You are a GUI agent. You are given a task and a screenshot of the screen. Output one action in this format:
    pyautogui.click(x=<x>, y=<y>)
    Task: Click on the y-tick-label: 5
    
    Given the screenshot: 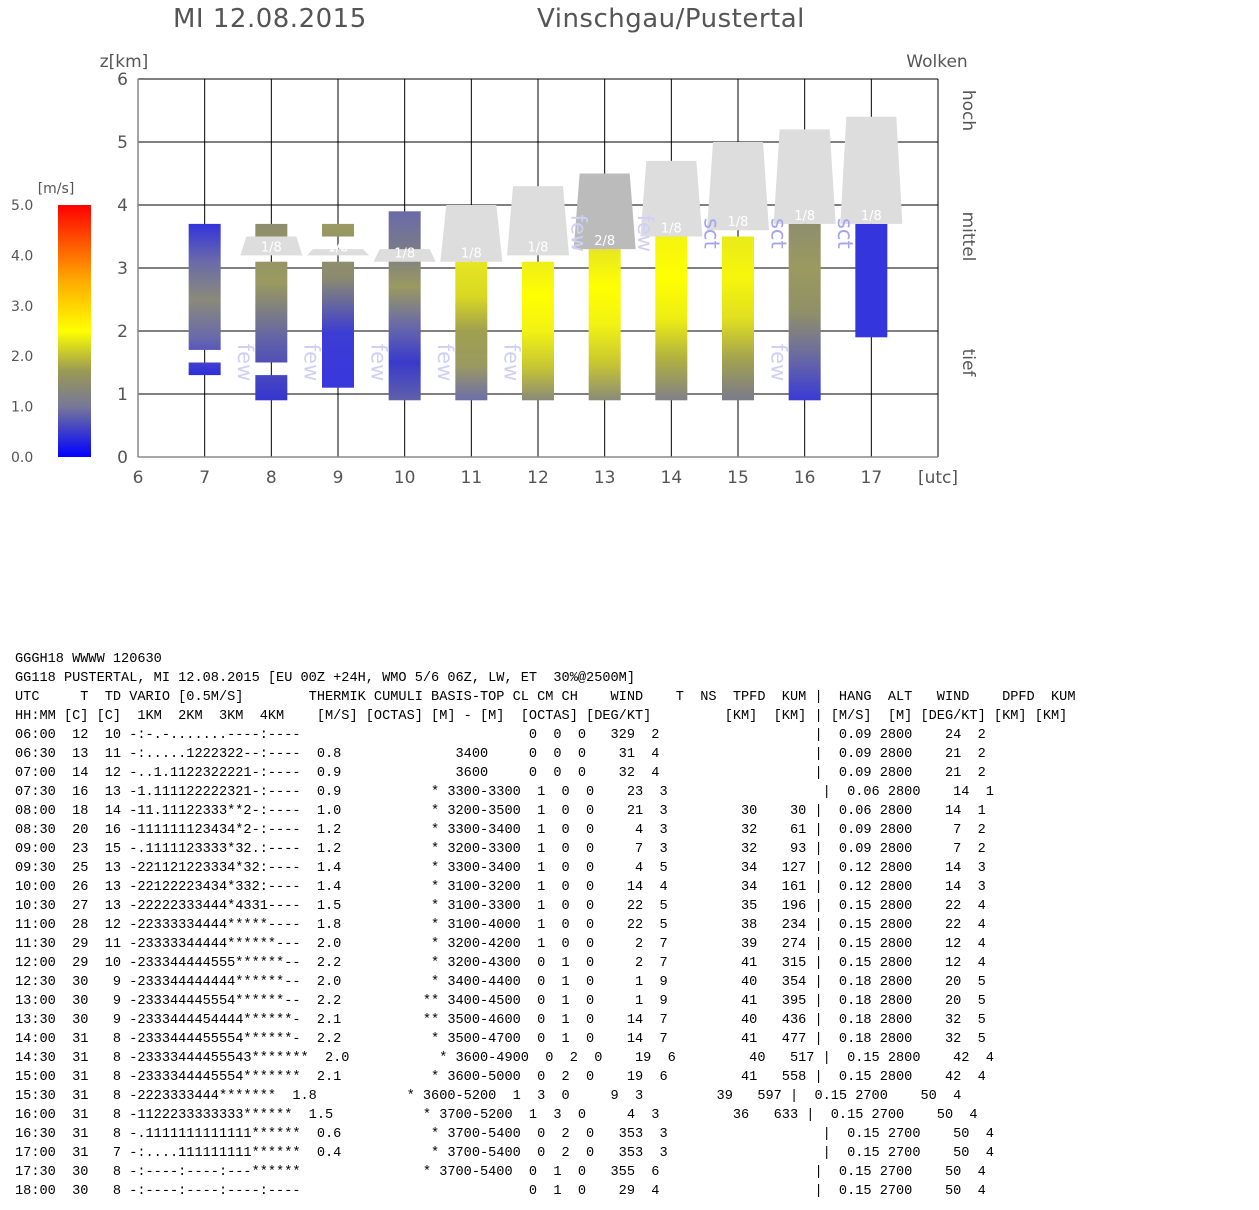 What is the action you would take?
    pyautogui.click(x=122, y=143)
    